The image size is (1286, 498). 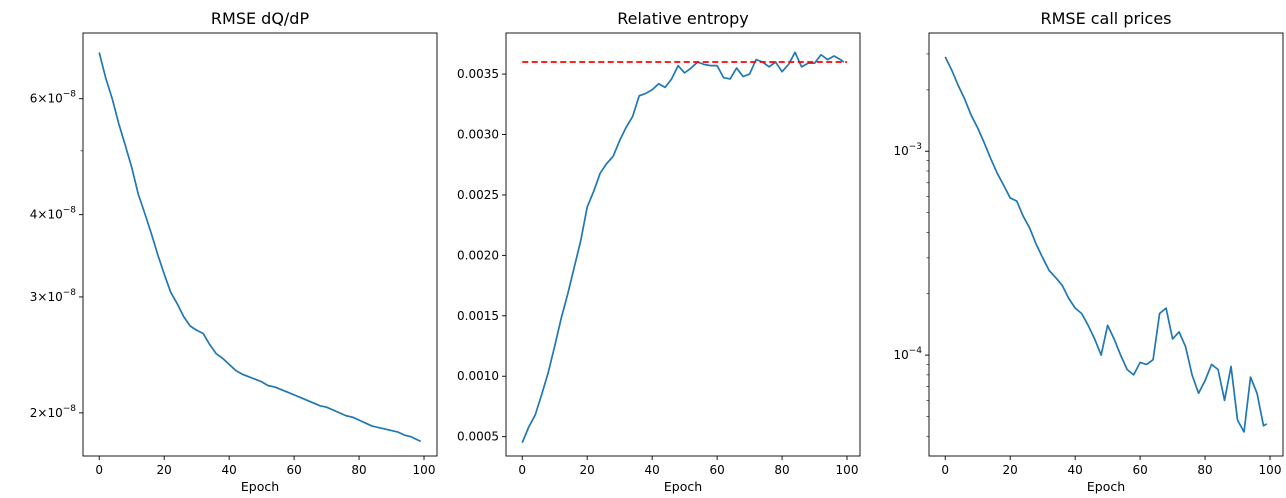 I want to click on y-tick-mantissa: 4, so click(x=34, y=215).